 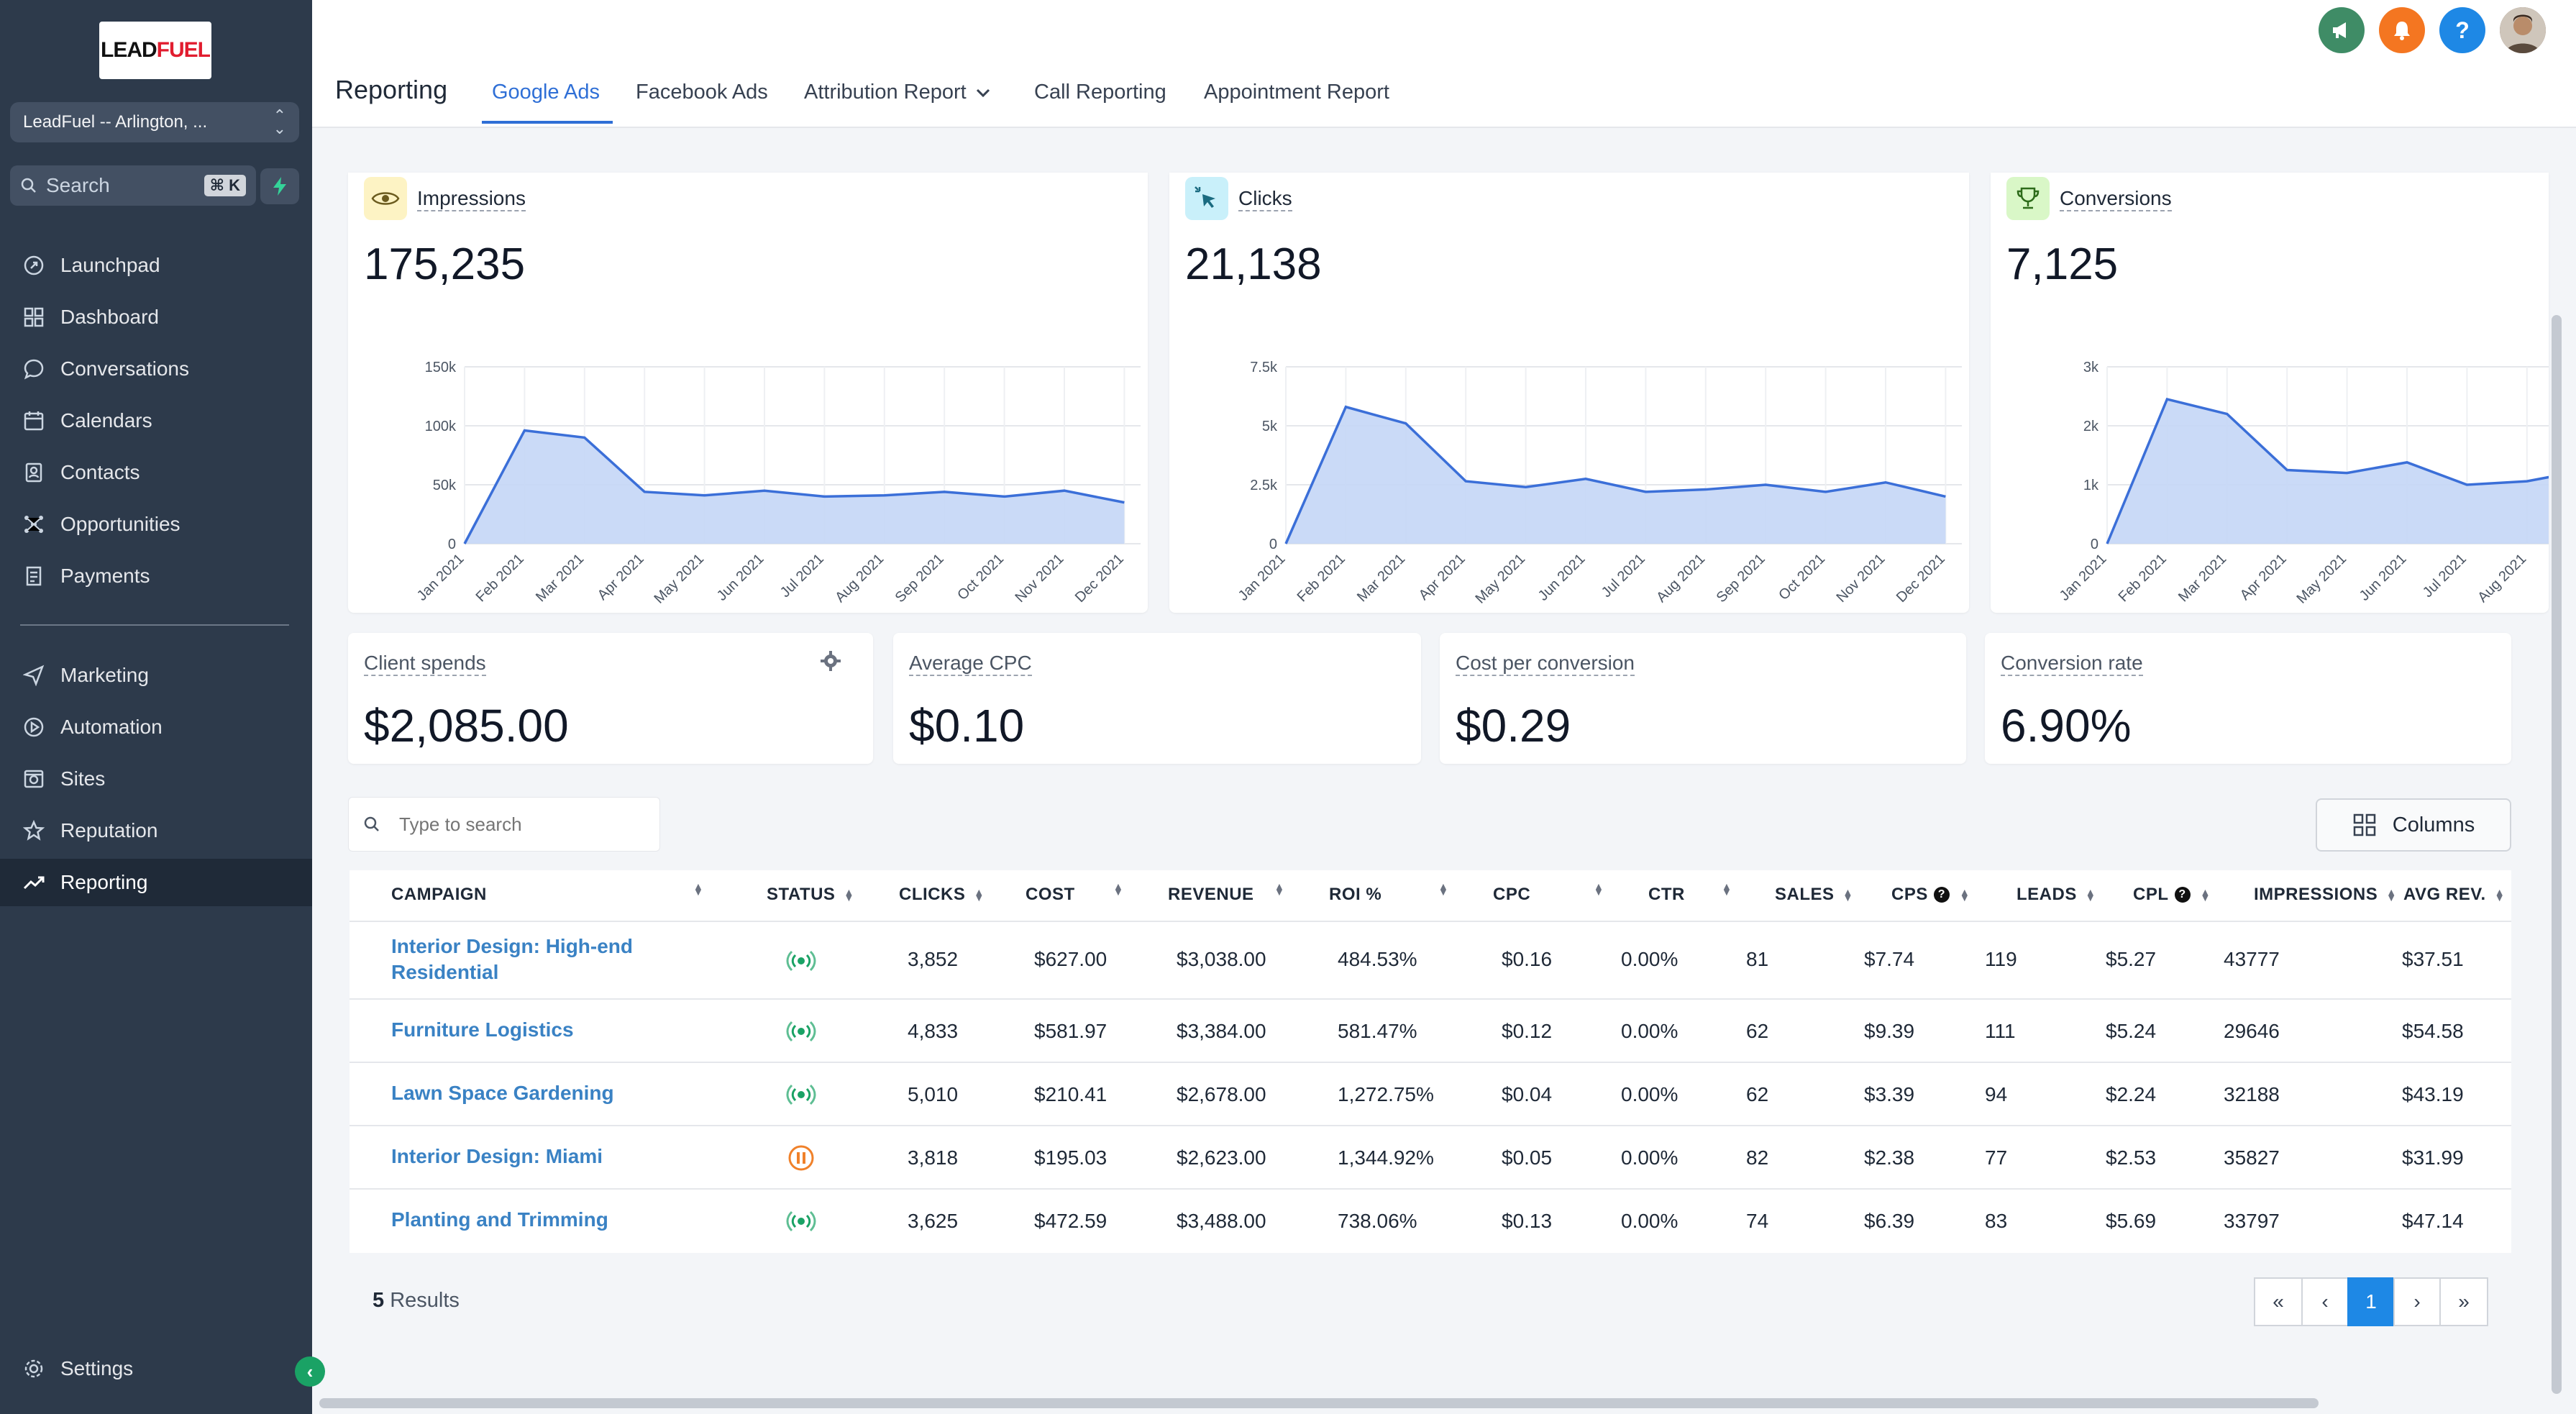 What do you see at coordinates (1889, 959) in the screenshot?
I see `cell-cps: $7.74` at bounding box center [1889, 959].